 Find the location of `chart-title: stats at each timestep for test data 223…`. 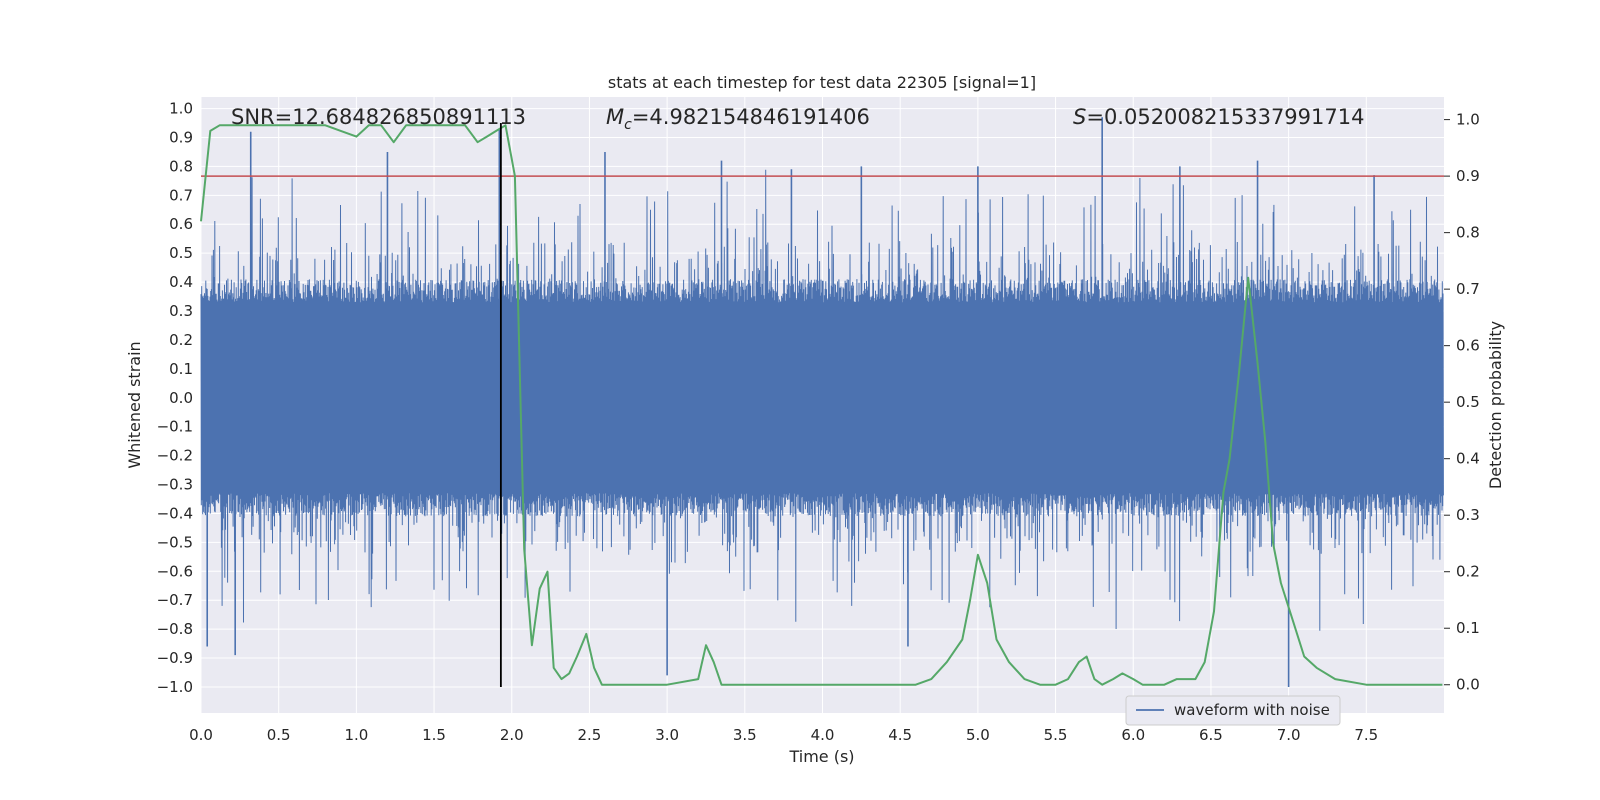

chart-title: stats at each timestep for test data 223… is located at coordinates (822, 82).